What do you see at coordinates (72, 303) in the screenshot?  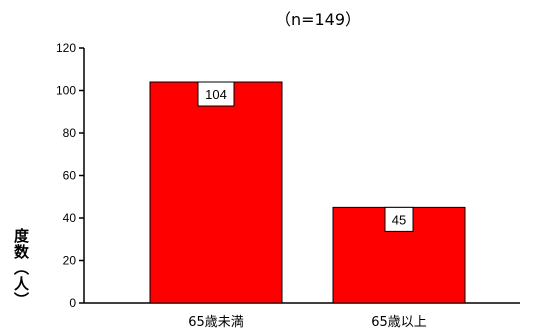 I see `y-tick-label: 0` at bounding box center [72, 303].